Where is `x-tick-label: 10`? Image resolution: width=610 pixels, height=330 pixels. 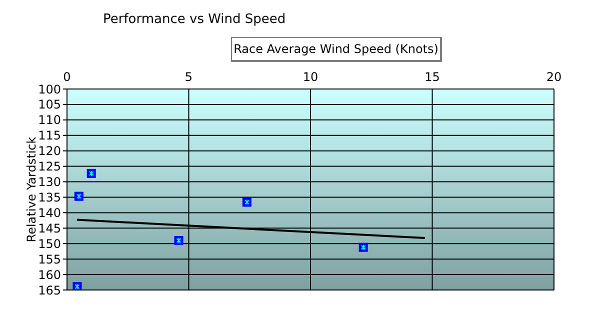
x-tick-label: 10 is located at coordinates (310, 77).